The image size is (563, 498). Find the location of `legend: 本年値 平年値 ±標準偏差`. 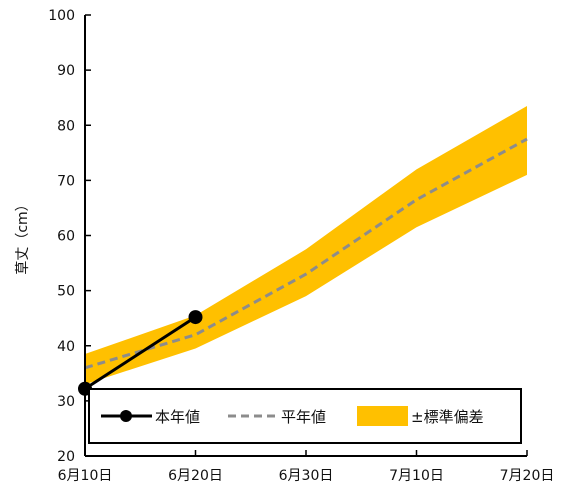

legend: 本年値 平年値 ±標準偏差 is located at coordinates (305, 416).